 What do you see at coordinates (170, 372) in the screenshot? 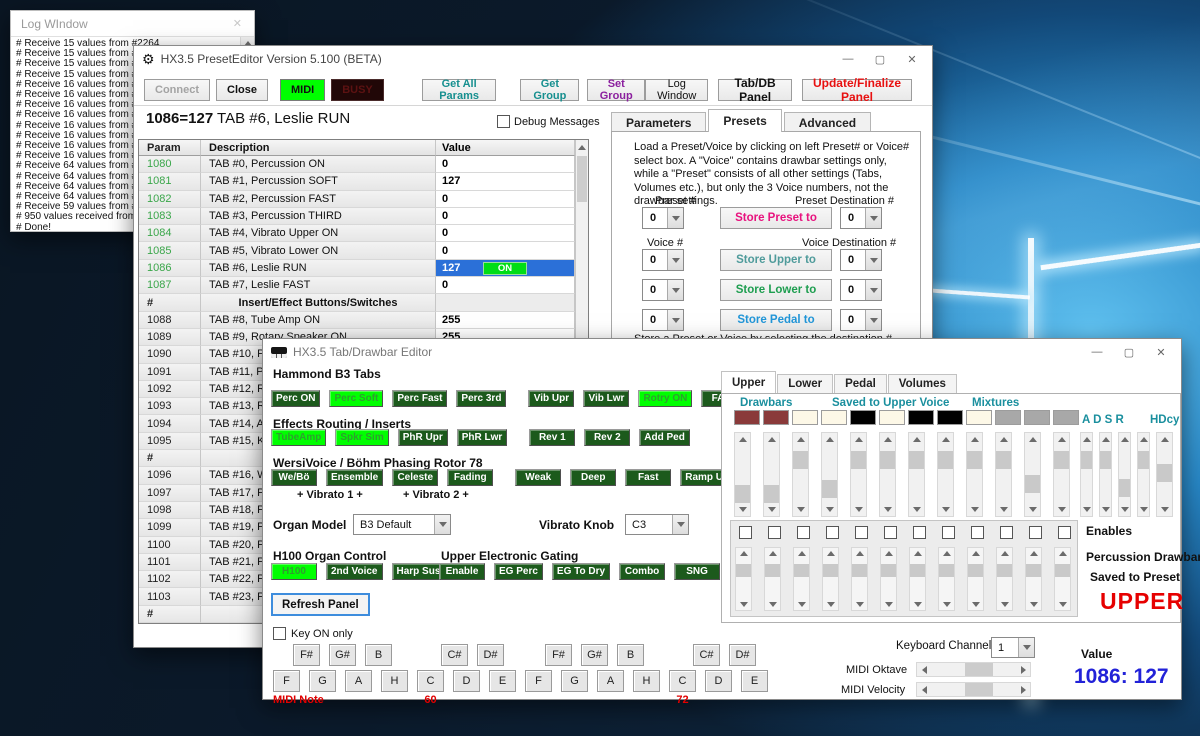
I see `param-cell: 1091` at bounding box center [170, 372].